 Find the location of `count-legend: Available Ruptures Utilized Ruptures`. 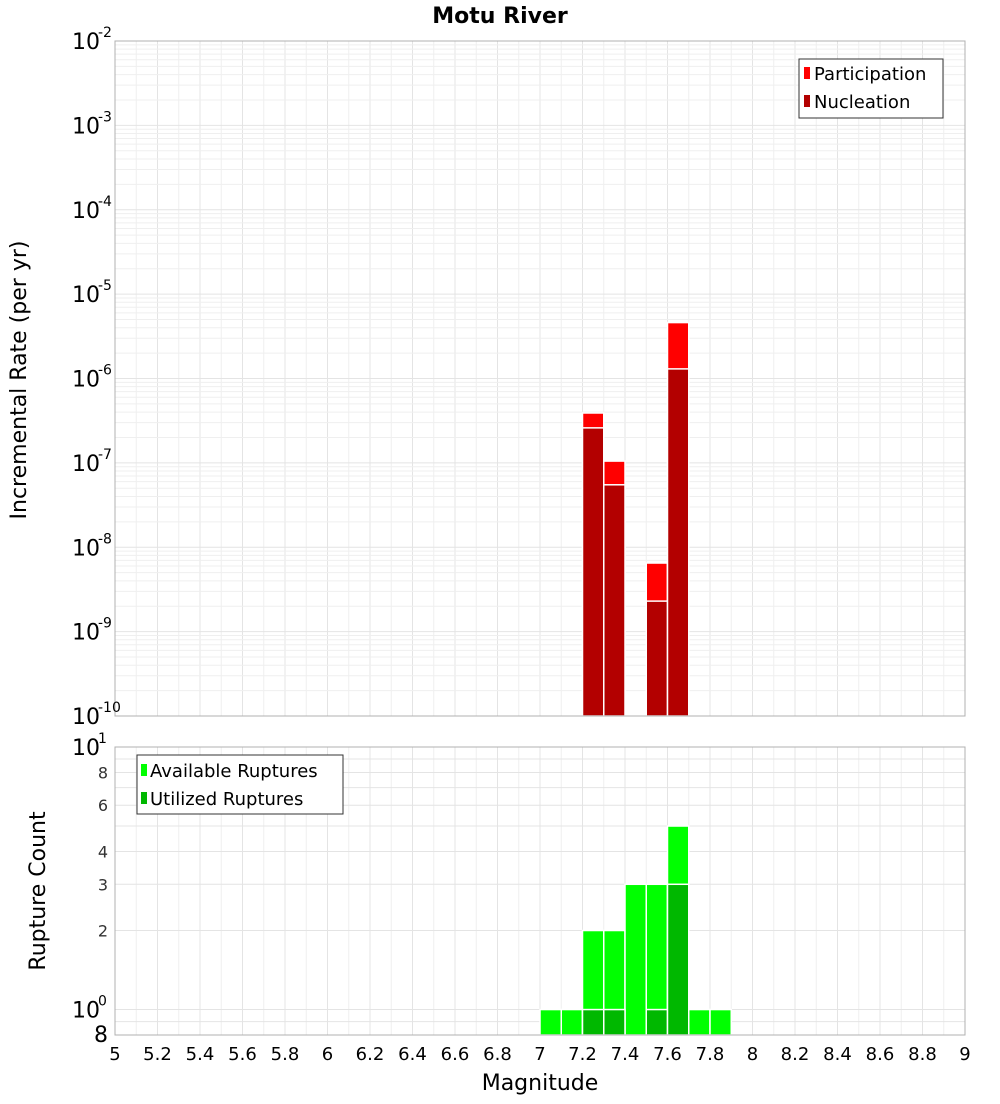

count-legend: Available Ruptures Utilized Ruptures is located at coordinates (240, 784).